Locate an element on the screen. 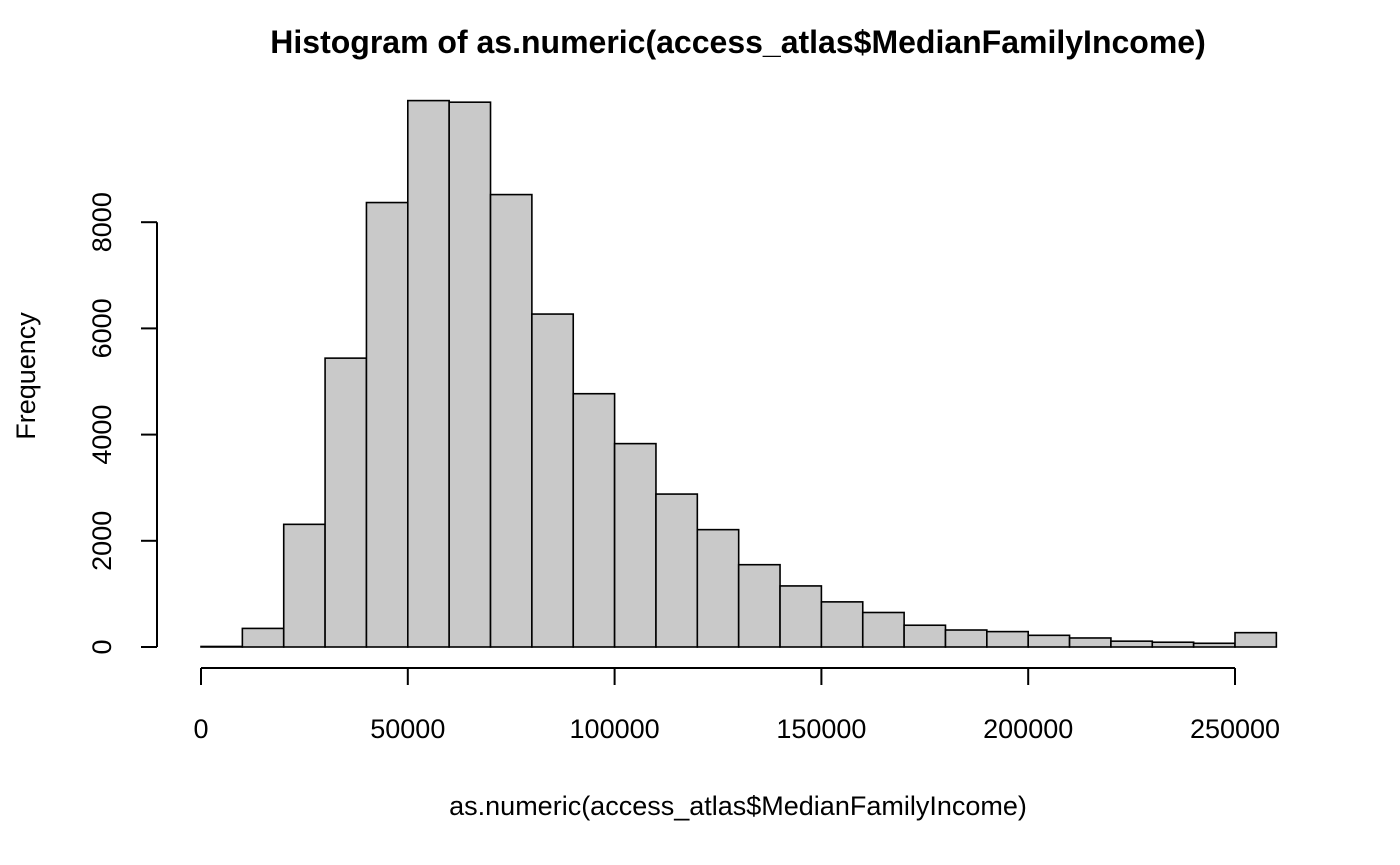  y-tick-label: 0 is located at coordinates (102, 646).